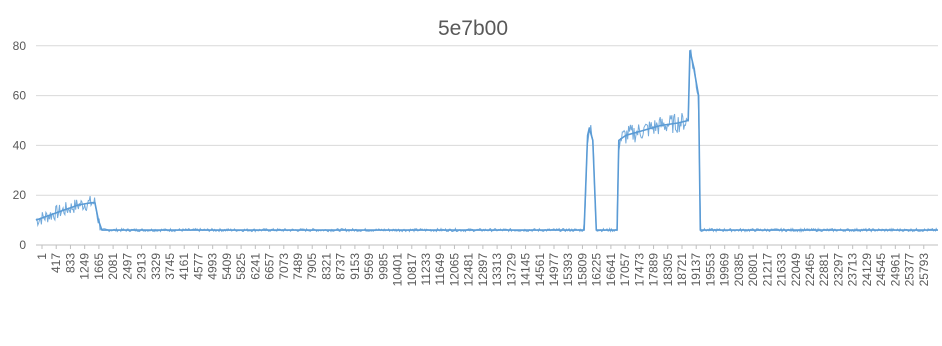  I want to click on x-tick-label: 11649, so click(440, 269).